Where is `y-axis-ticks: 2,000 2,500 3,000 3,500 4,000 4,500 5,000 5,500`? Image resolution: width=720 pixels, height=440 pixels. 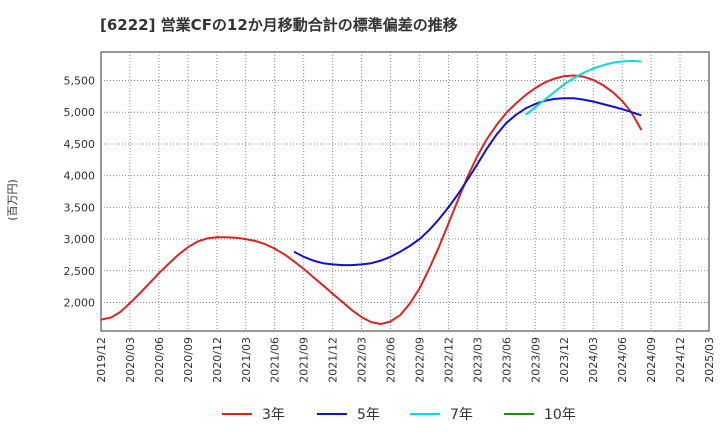
y-axis-ticks: 2,000 2,500 3,000 3,500 4,000 4,500 5,000 5,500 is located at coordinates (80, 192).